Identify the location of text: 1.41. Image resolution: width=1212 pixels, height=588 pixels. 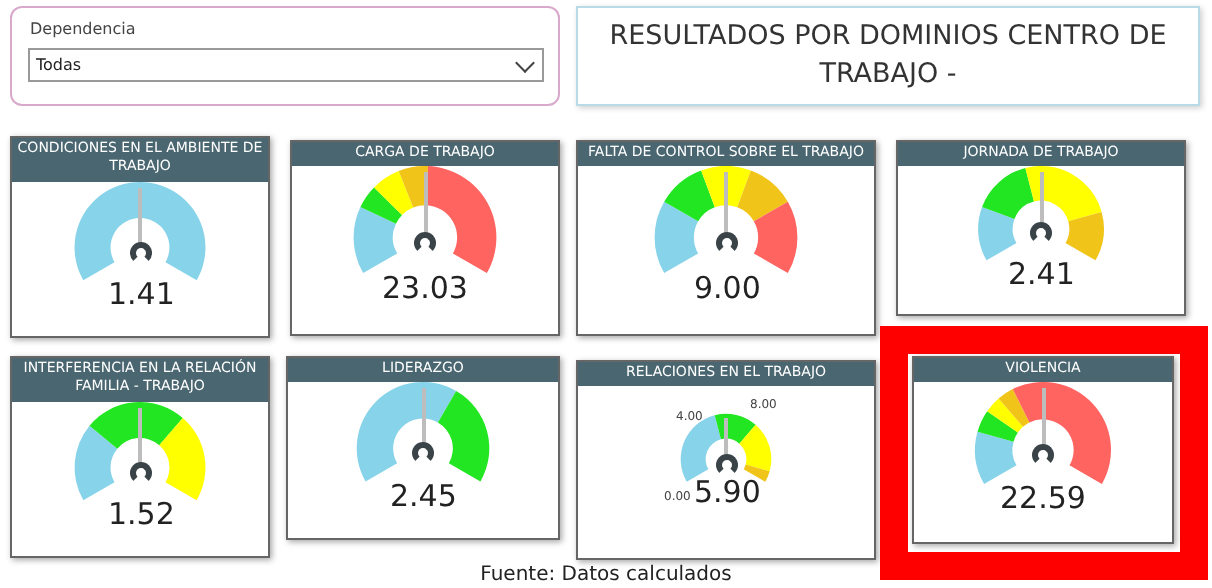
(141, 294).